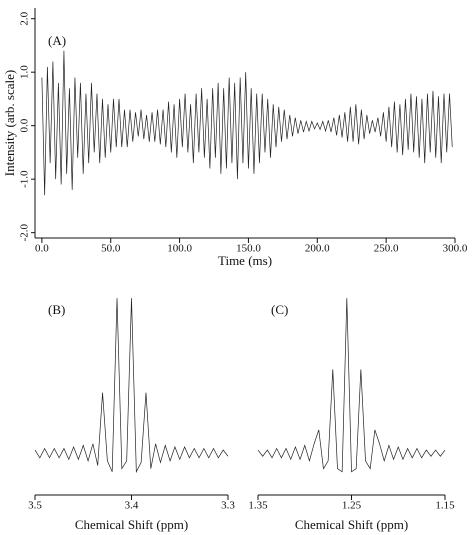 The image size is (474, 535). Describe the element at coordinates (258, 506) in the screenshot. I see `x-tick-label: 1.35` at that location.